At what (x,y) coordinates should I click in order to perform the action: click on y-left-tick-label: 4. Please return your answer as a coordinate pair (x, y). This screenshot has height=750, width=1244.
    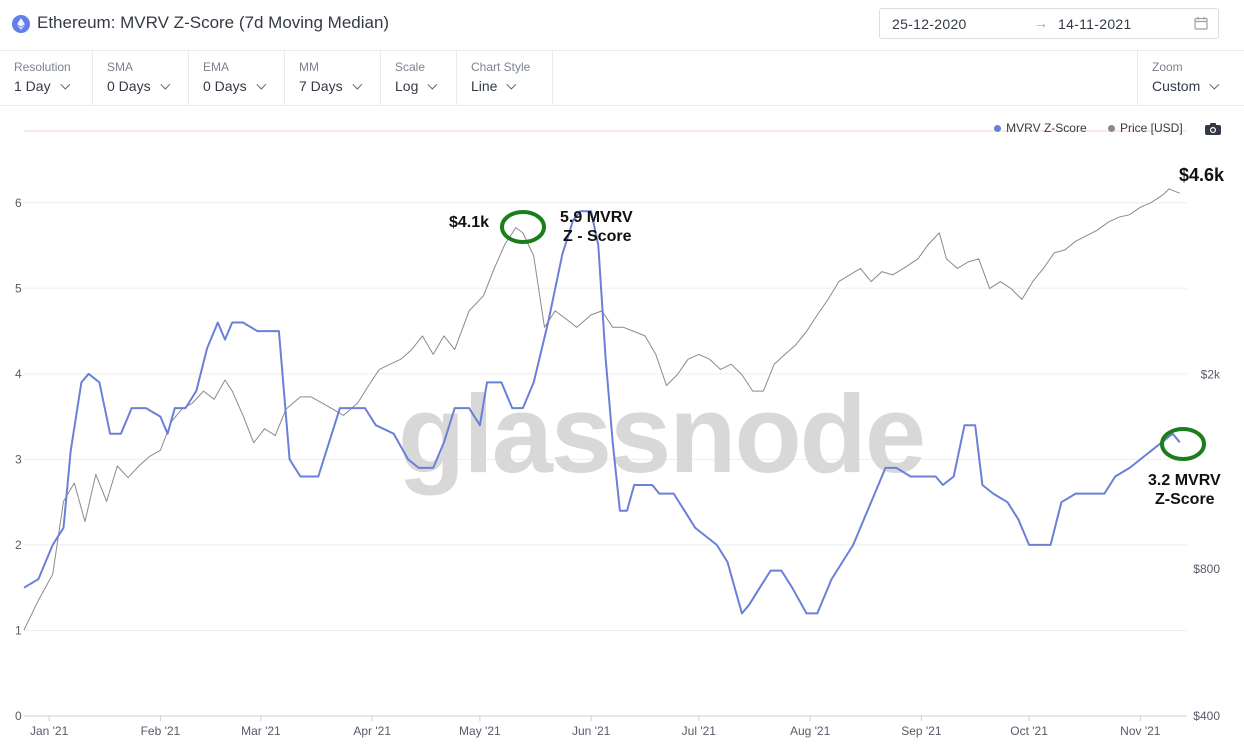
    Looking at the image, I should click on (18, 374).